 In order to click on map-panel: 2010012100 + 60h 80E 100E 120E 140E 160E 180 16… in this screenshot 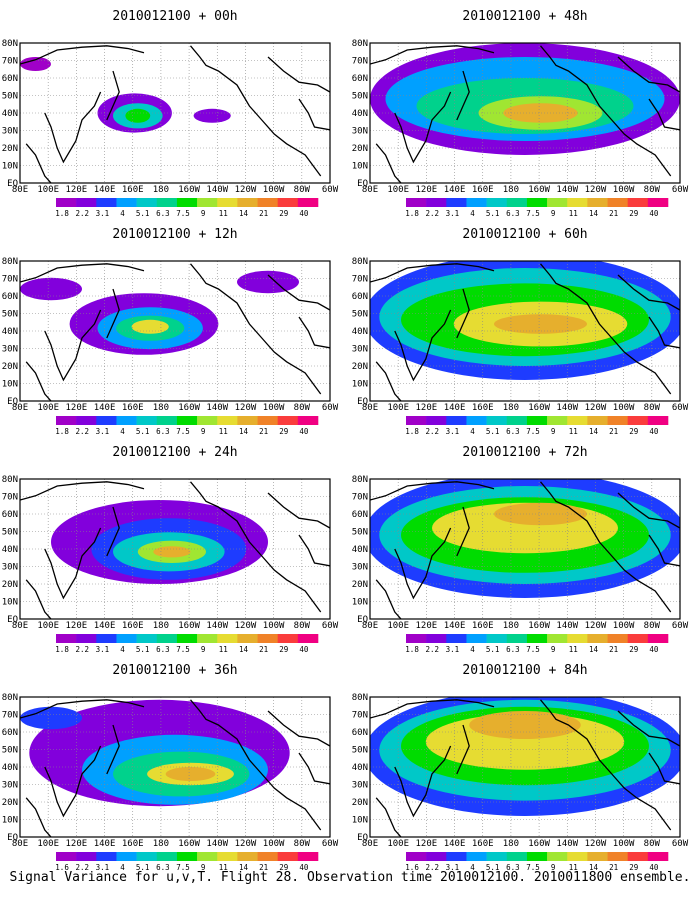, I will do `click(520, 331)`.